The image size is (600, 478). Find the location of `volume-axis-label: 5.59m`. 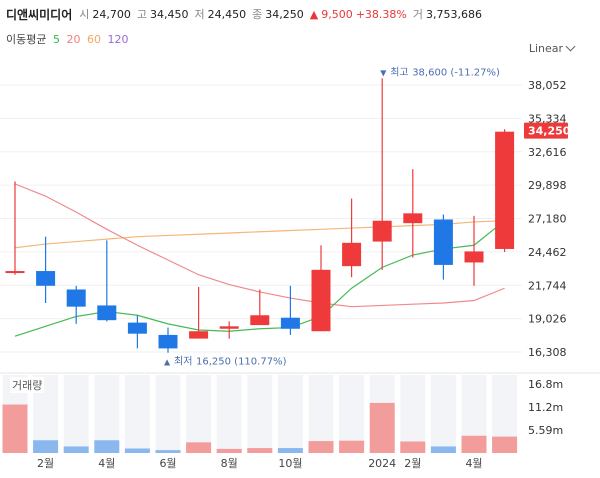

volume-axis-label: 5.59m is located at coordinates (545, 430).